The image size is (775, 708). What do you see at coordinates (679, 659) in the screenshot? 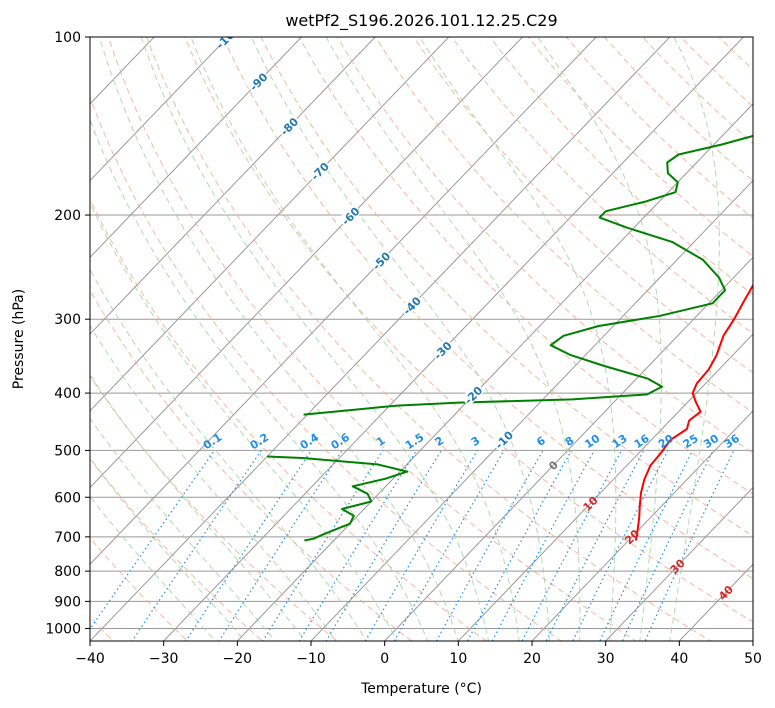
I see `x-tick-label: 40` at bounding box center [679, 659].